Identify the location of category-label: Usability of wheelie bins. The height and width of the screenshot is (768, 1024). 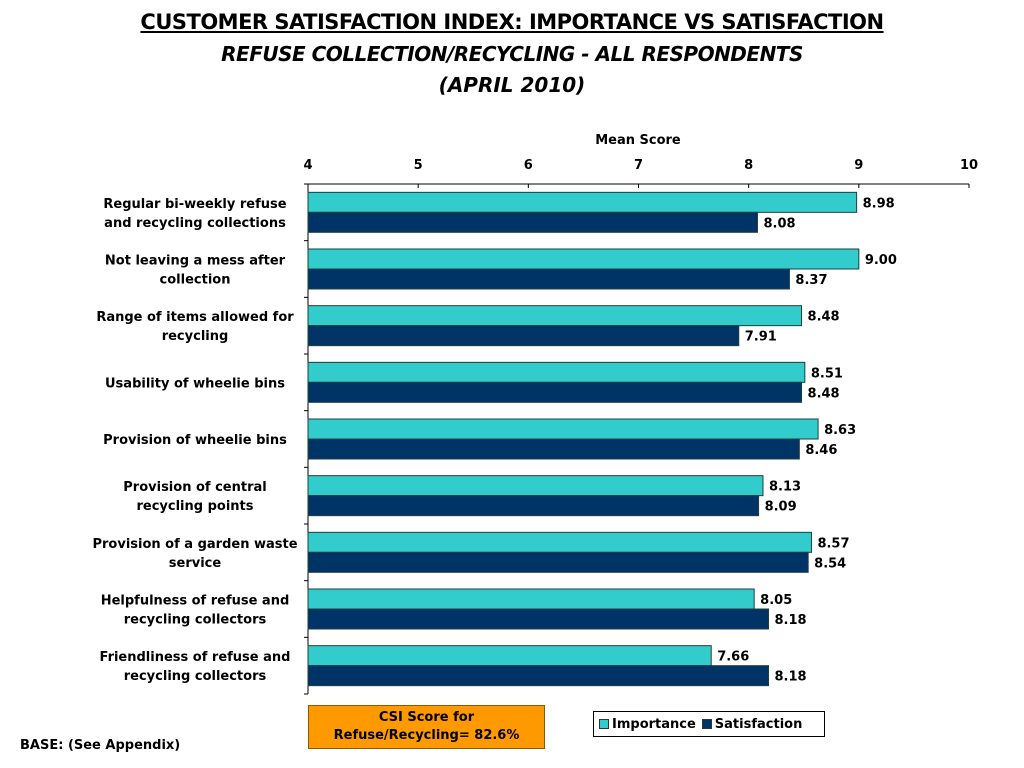
(195, 383).